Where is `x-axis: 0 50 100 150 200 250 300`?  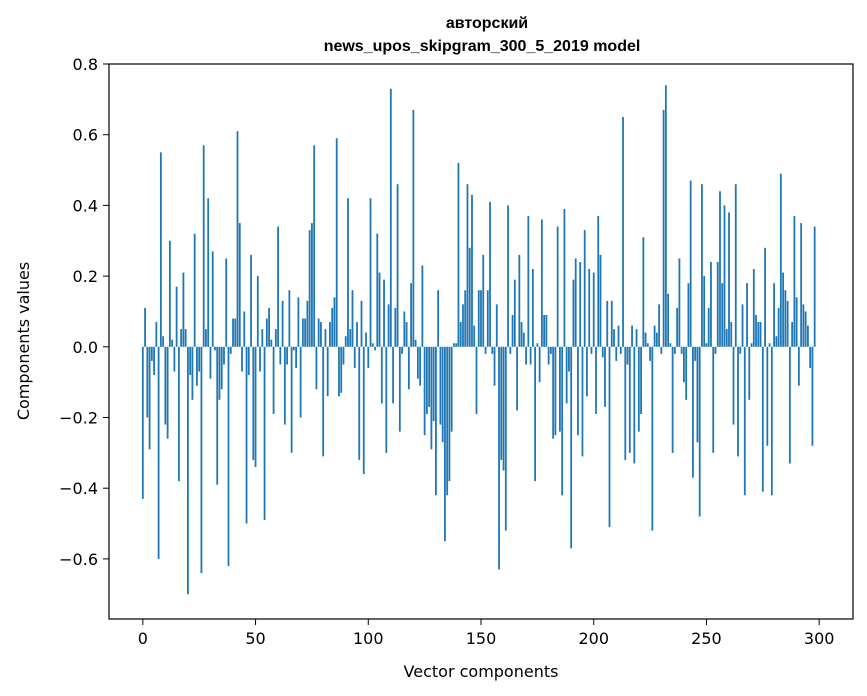 x-axis: 0 50 100 150 200 250 300 is located at coordinates (486, 633).